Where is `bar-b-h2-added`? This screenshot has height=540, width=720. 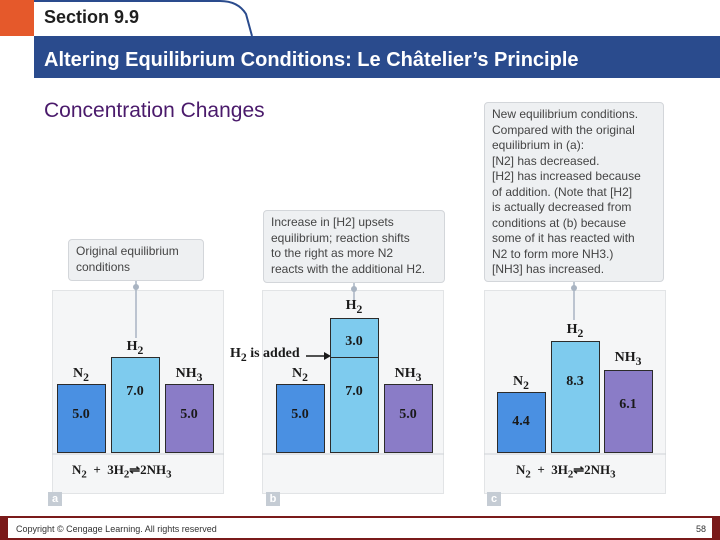 bar-b-h2-added is located at coordinates (354, 338).